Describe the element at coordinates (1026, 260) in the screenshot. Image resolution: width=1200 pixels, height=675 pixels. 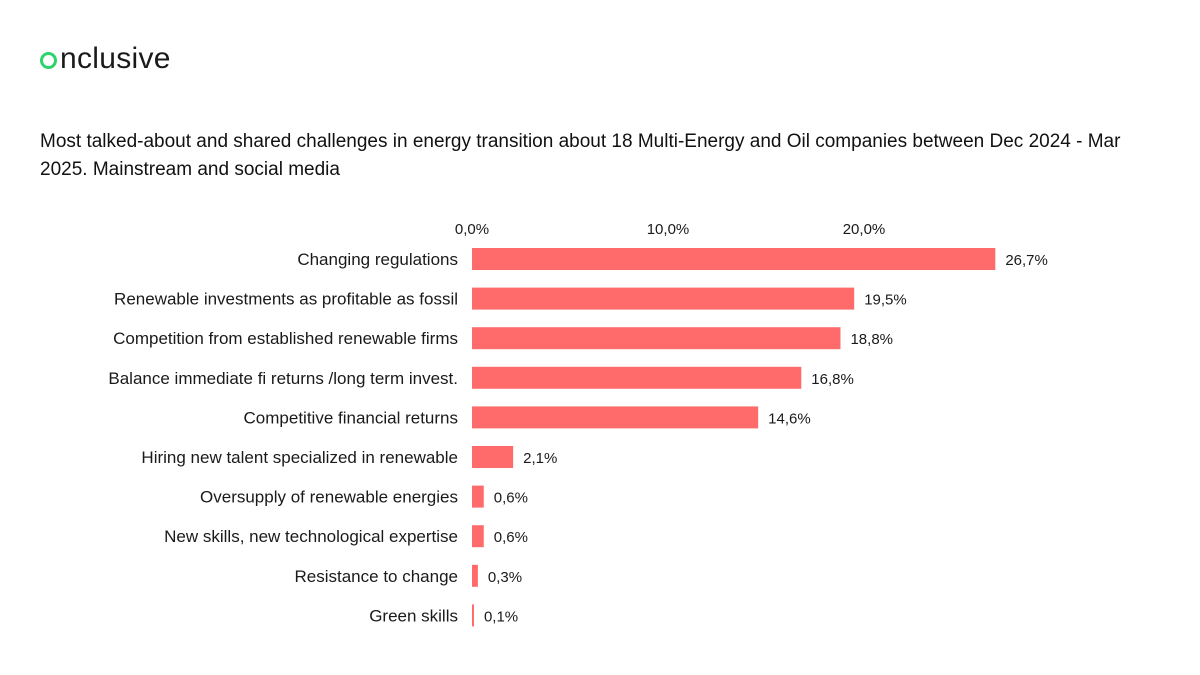
I see `value-label: 26,7%` at that location.